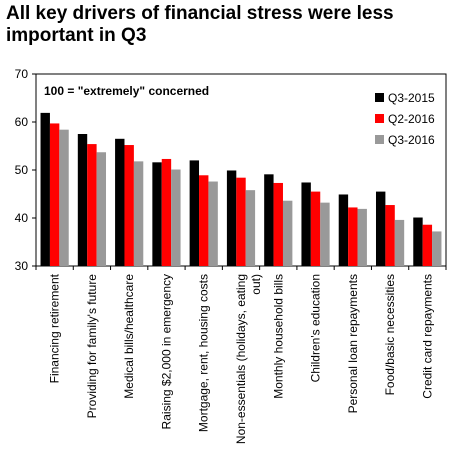  I want to click on y-tick-label: 50, so click(22, 170).